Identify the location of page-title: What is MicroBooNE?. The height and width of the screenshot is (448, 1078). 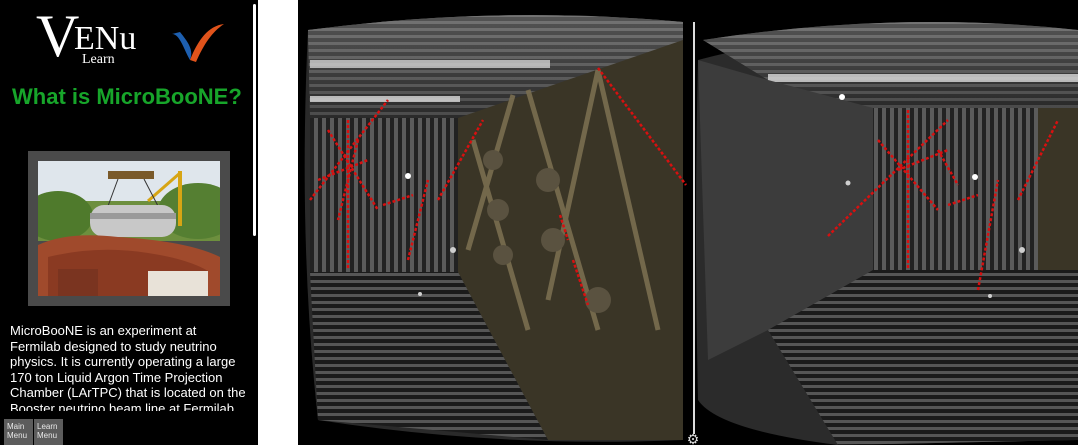
(127, 96).